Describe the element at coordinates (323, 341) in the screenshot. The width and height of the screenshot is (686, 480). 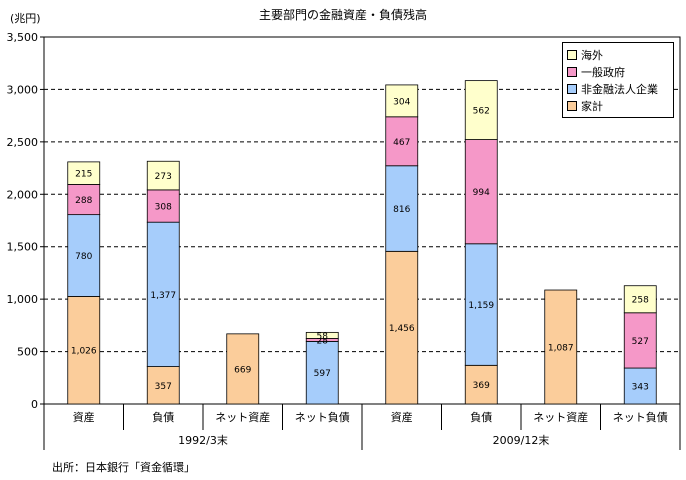
I see `data-label: 28` at that location.